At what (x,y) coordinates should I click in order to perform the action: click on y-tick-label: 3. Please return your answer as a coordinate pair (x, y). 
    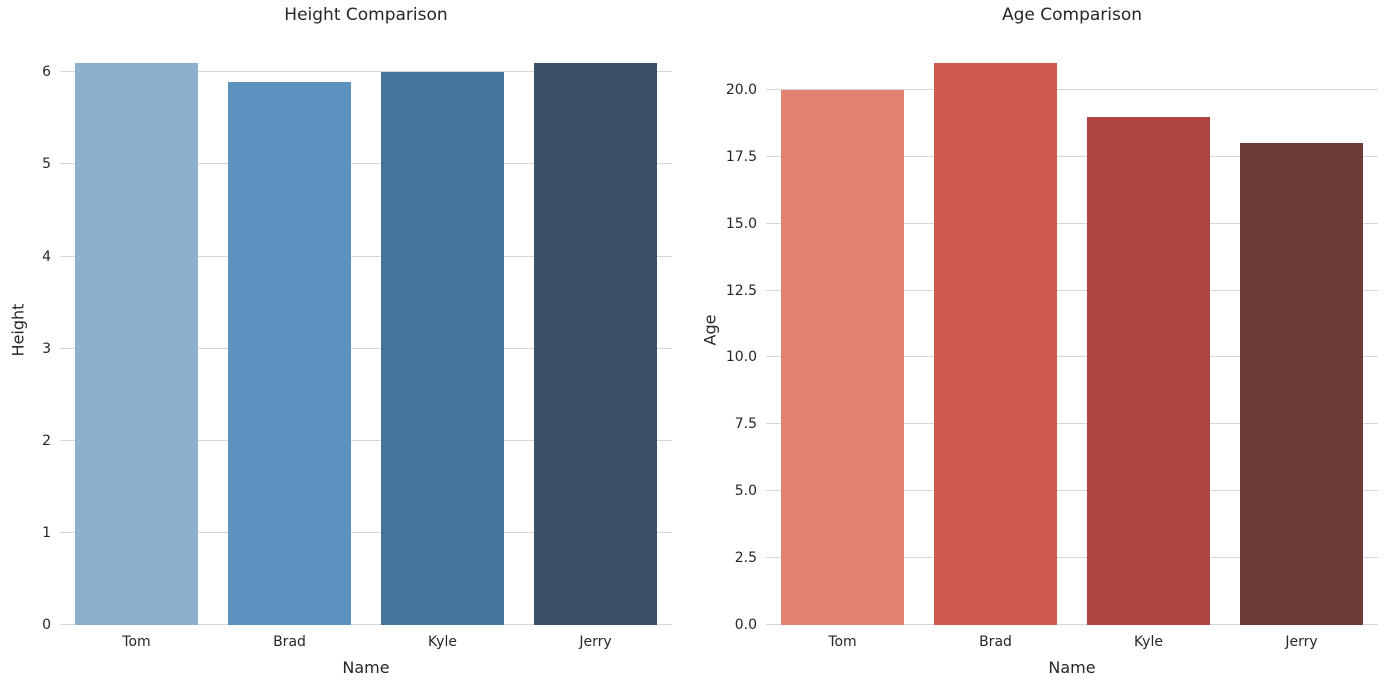
    Looking at the image, I should click on (46, 348).